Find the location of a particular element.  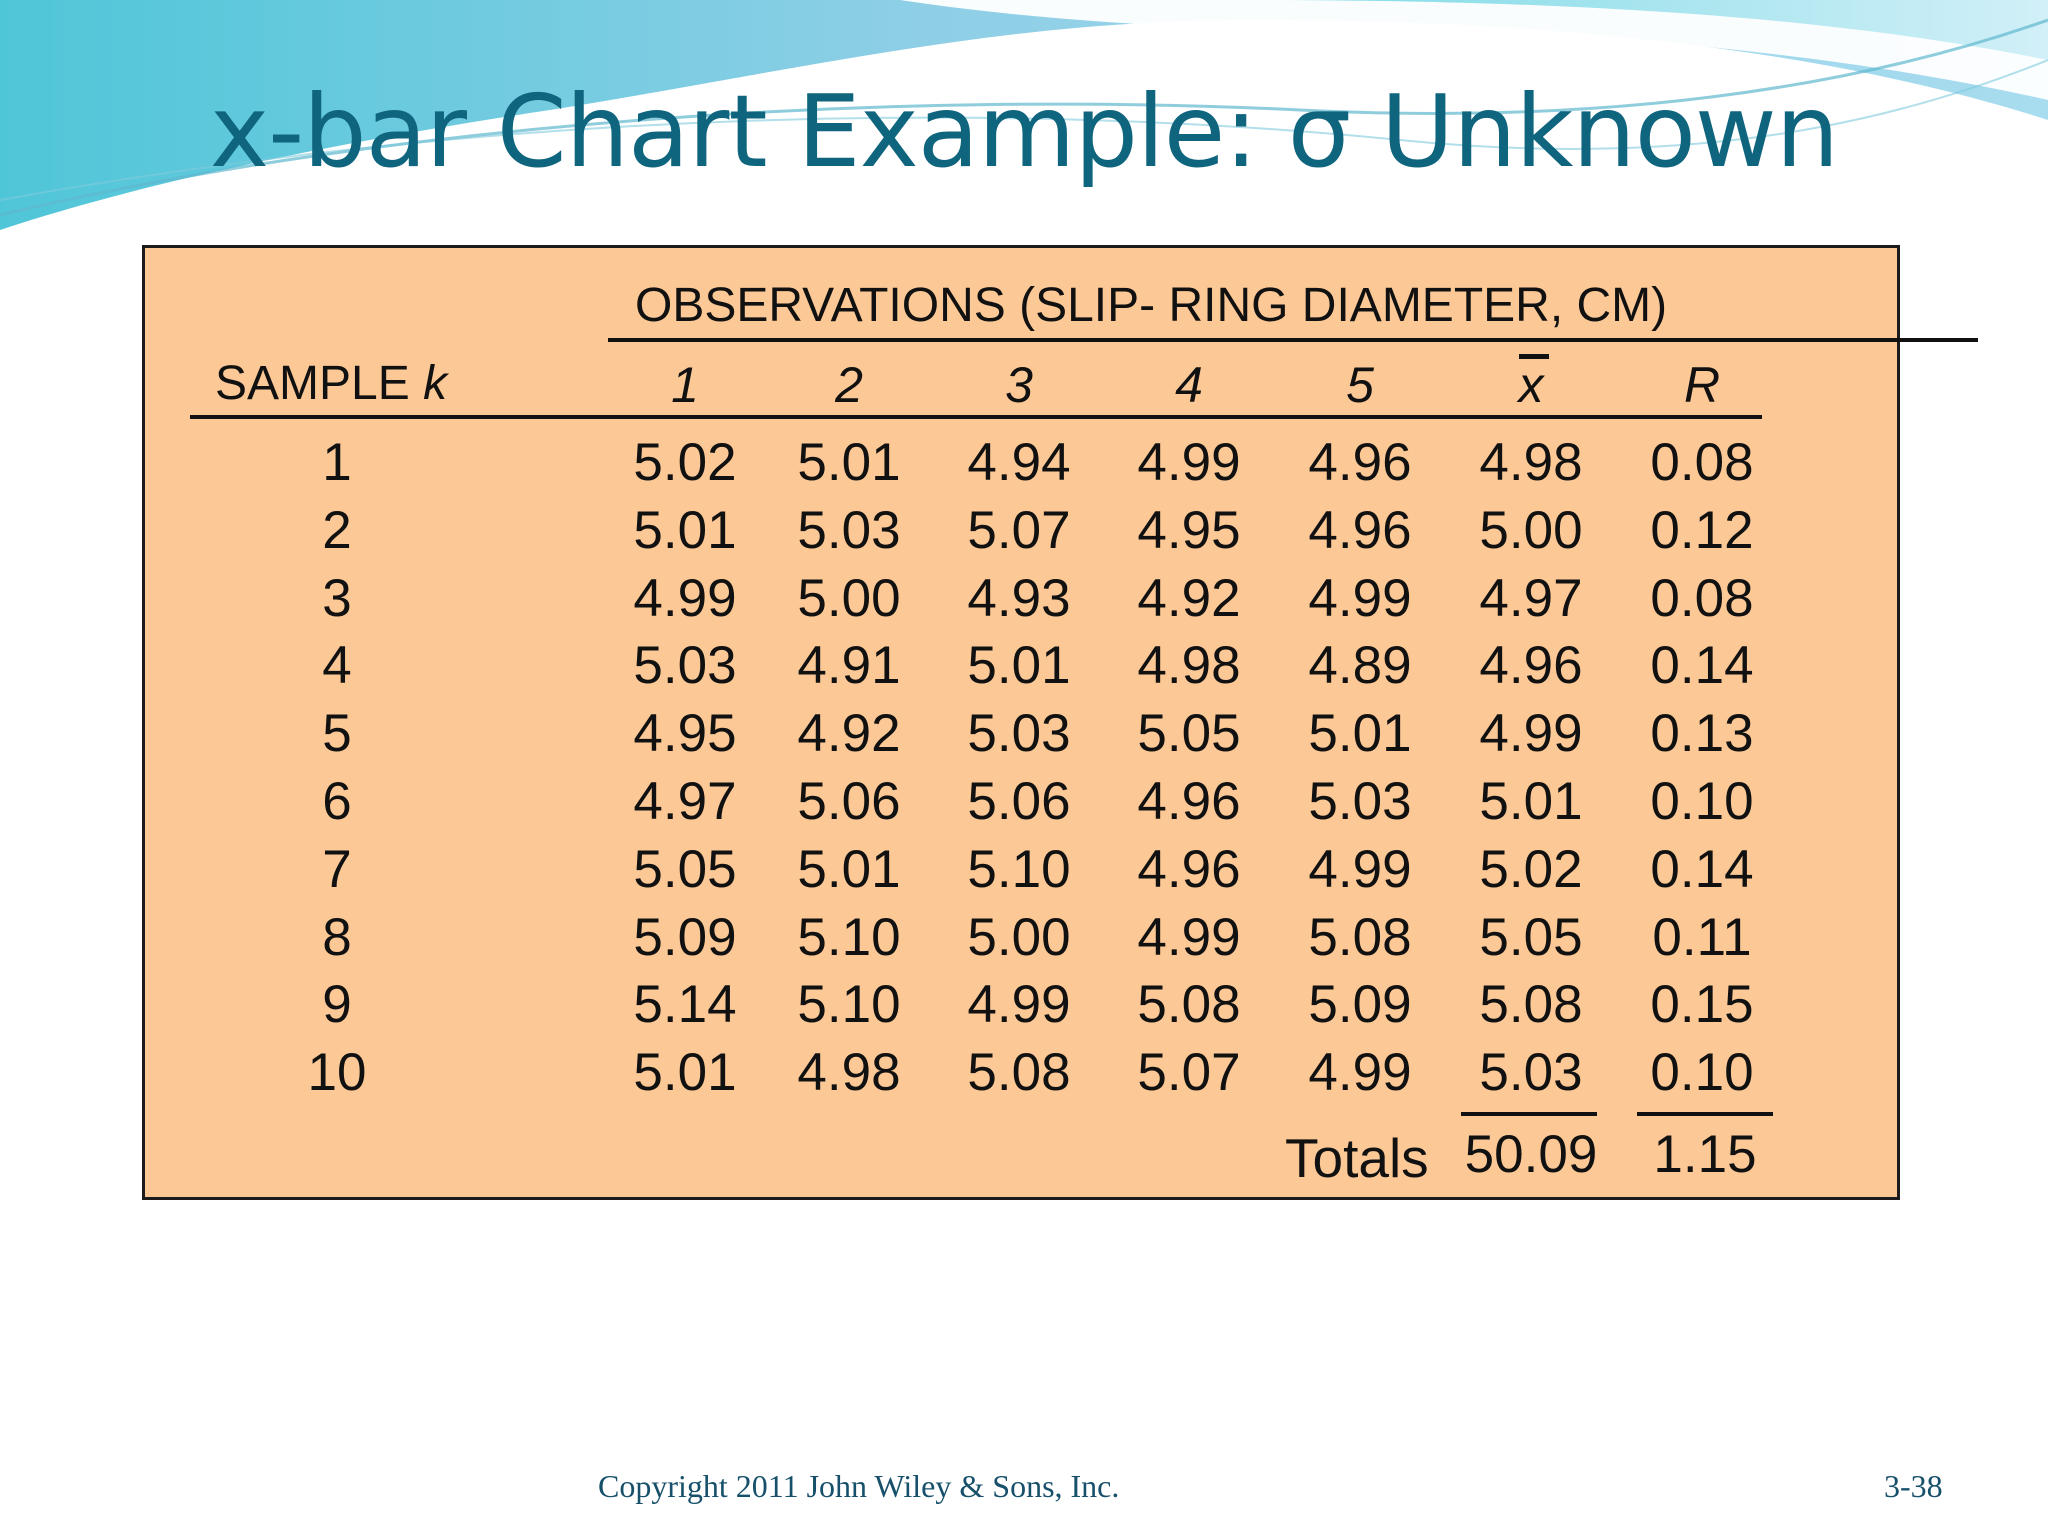

sample-number-cell: 2 is located at coordinates (337, 530).